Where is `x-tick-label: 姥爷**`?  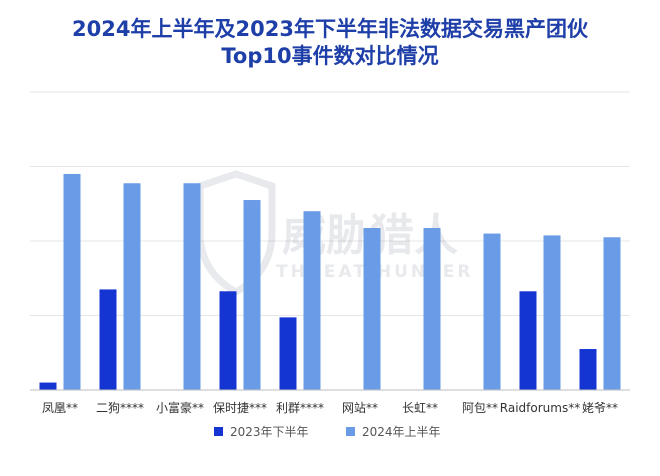 x-tick-label: 姥爷** is located at coordinates (600, 407).